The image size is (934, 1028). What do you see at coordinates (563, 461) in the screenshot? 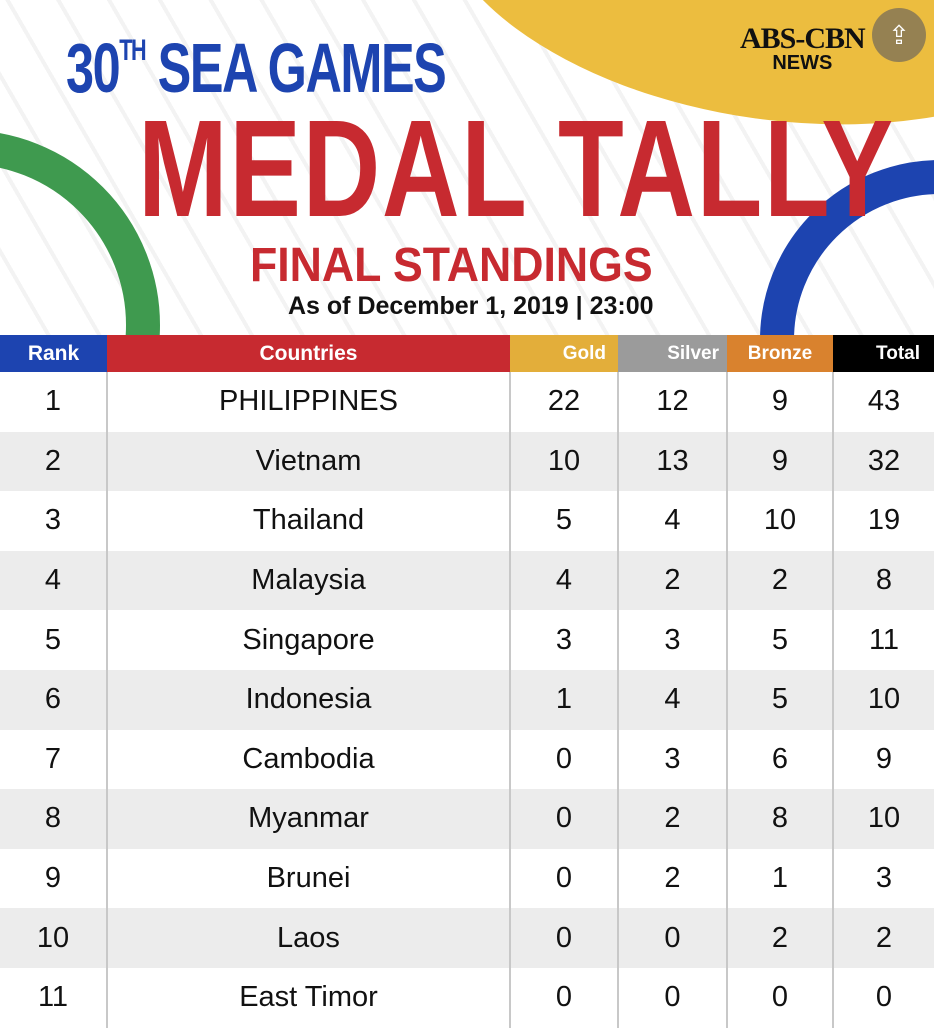
I see `gold-cell: 10` at bounding box center [563, 461].